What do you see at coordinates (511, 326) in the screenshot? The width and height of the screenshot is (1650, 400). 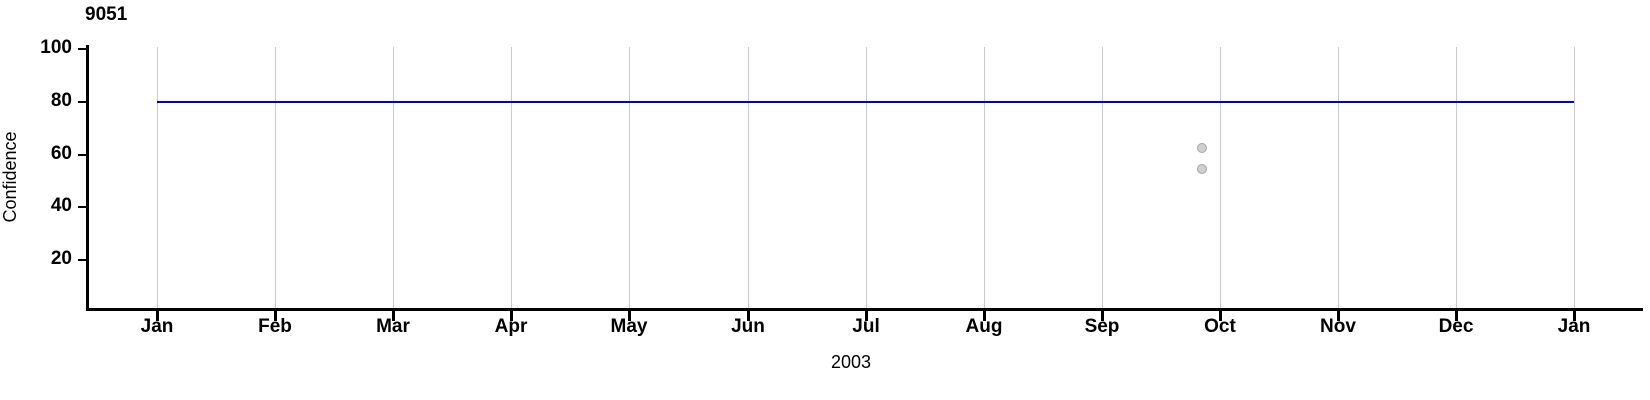 I see `x-axis-tick-label-3: Apr` at bounding box center [511, 326].